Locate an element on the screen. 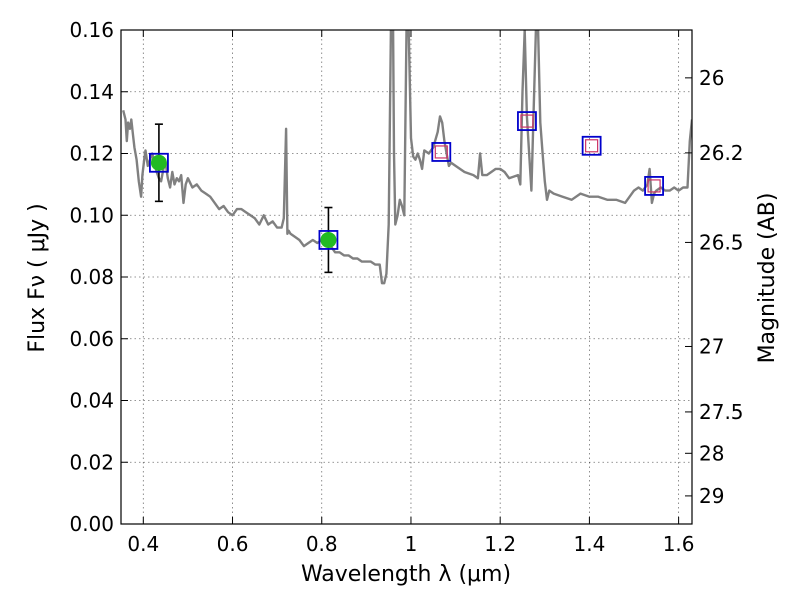 This screenshot has height=600, width=800. y-tick-labels: 0.00 0.02 0.04 0.06 0.08 0.10 0.12 0.14 0.16 is located at coordinates (91, 277).